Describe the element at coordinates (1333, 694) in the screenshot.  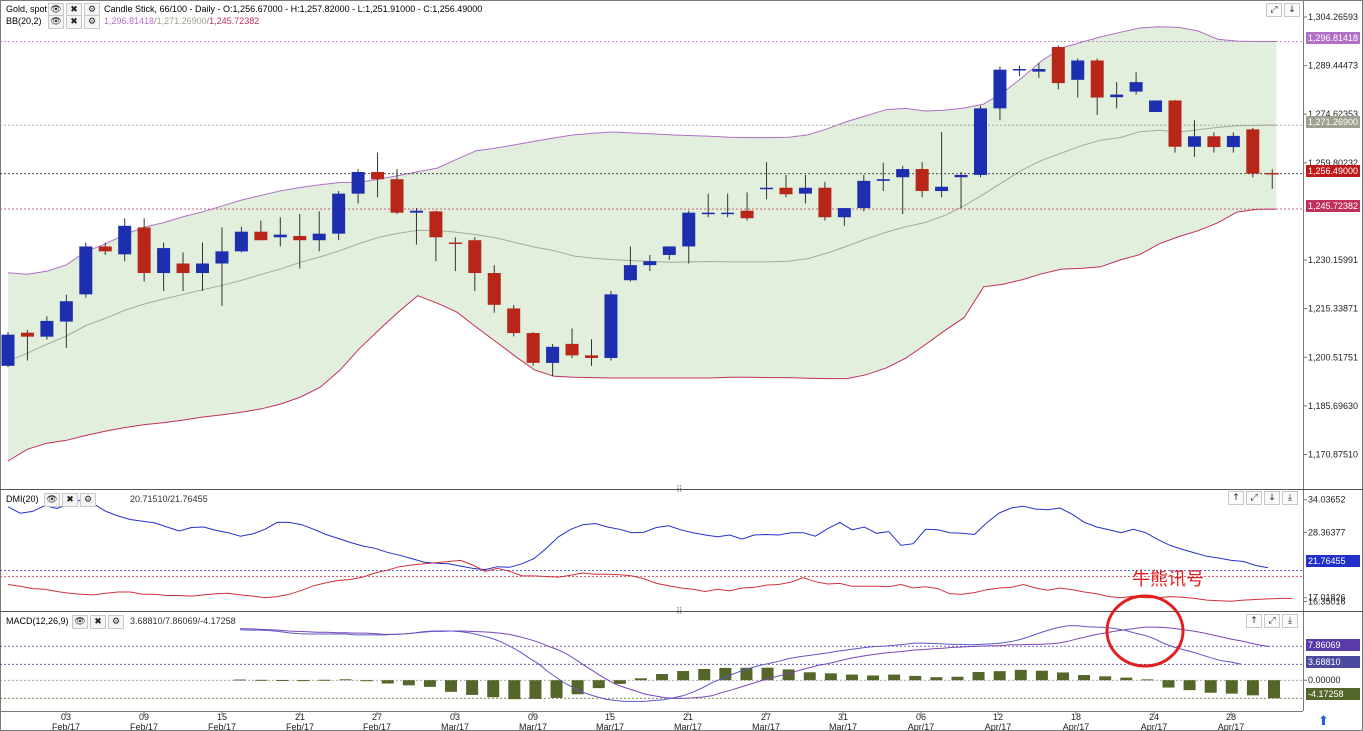
I see `macd-hist-tag: -4.17258` at that location.